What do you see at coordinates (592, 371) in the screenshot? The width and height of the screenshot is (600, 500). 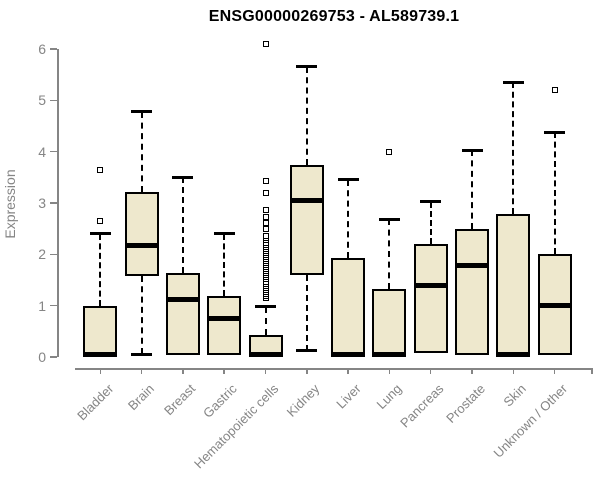 I see `x-axis-end-tick` at bounding box center [592, 371].